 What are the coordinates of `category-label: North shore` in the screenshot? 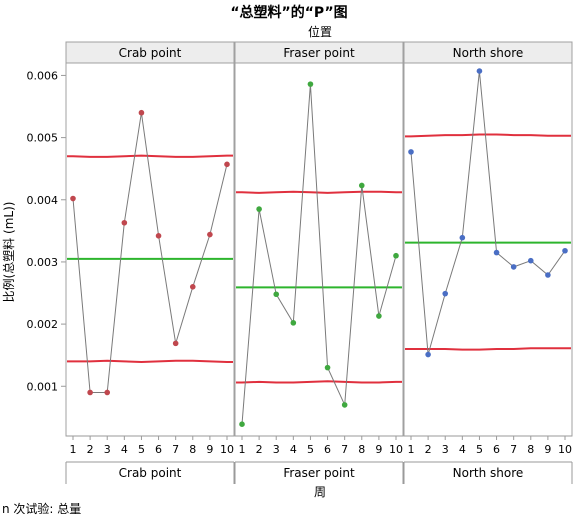 It's located at (488, 473).